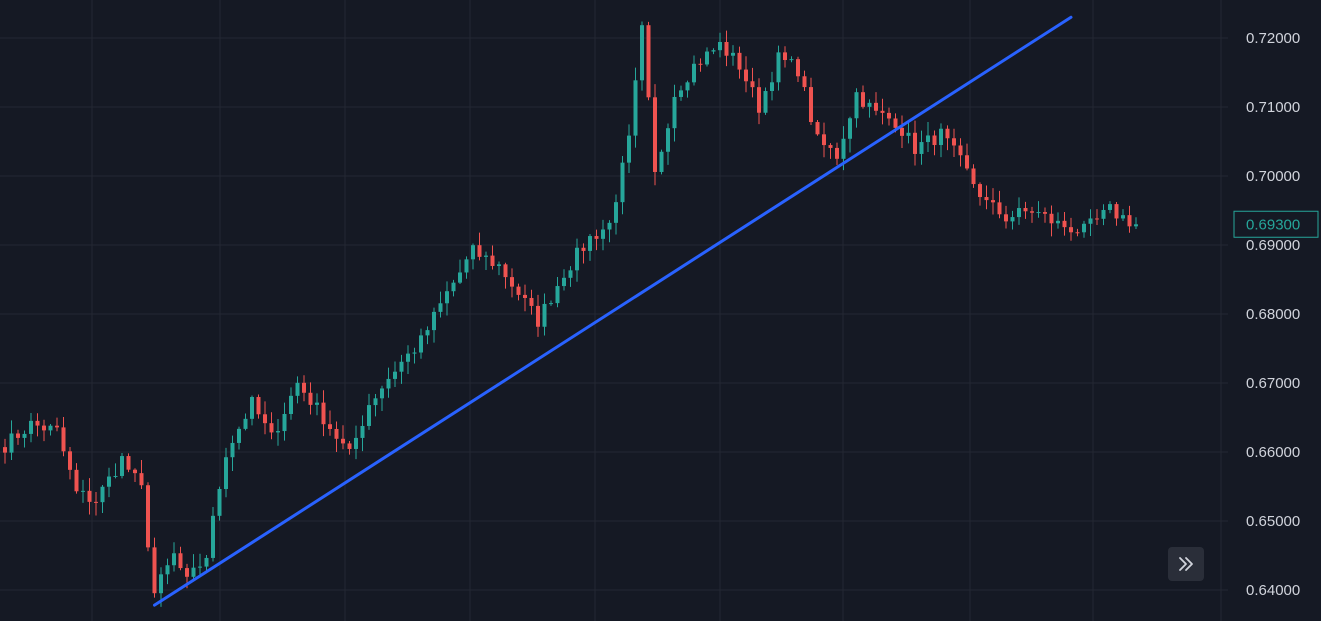 The image size is (1321, 621). I want to click on scroll-to-realtime-button, so click(1186, 564).